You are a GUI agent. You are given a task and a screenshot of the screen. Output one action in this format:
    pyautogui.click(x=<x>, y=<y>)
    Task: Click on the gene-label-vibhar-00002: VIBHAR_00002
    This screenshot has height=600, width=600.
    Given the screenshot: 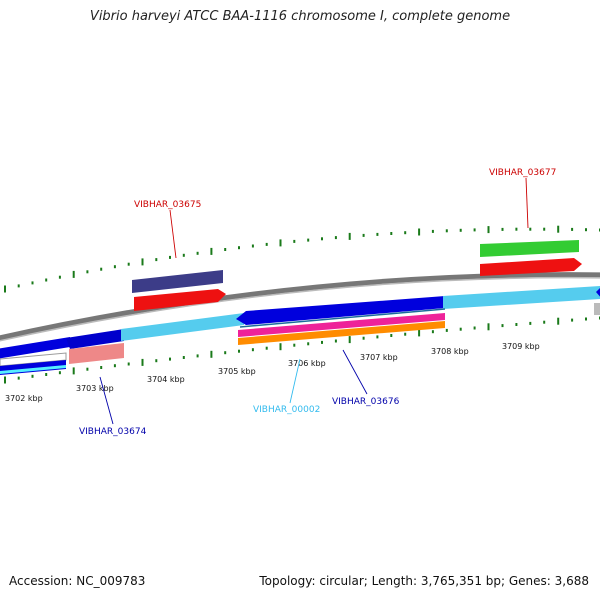 What is the action you would take?
    pyautogui.click(x=286, y=410)
    